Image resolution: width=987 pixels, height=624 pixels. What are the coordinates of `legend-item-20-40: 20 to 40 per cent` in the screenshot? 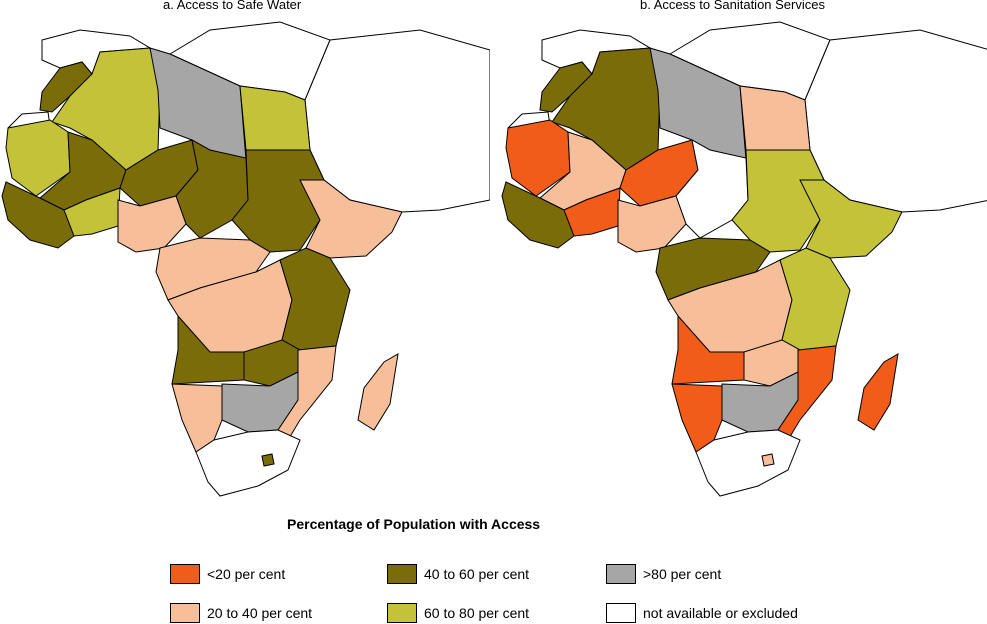 It's located at (241, 613).